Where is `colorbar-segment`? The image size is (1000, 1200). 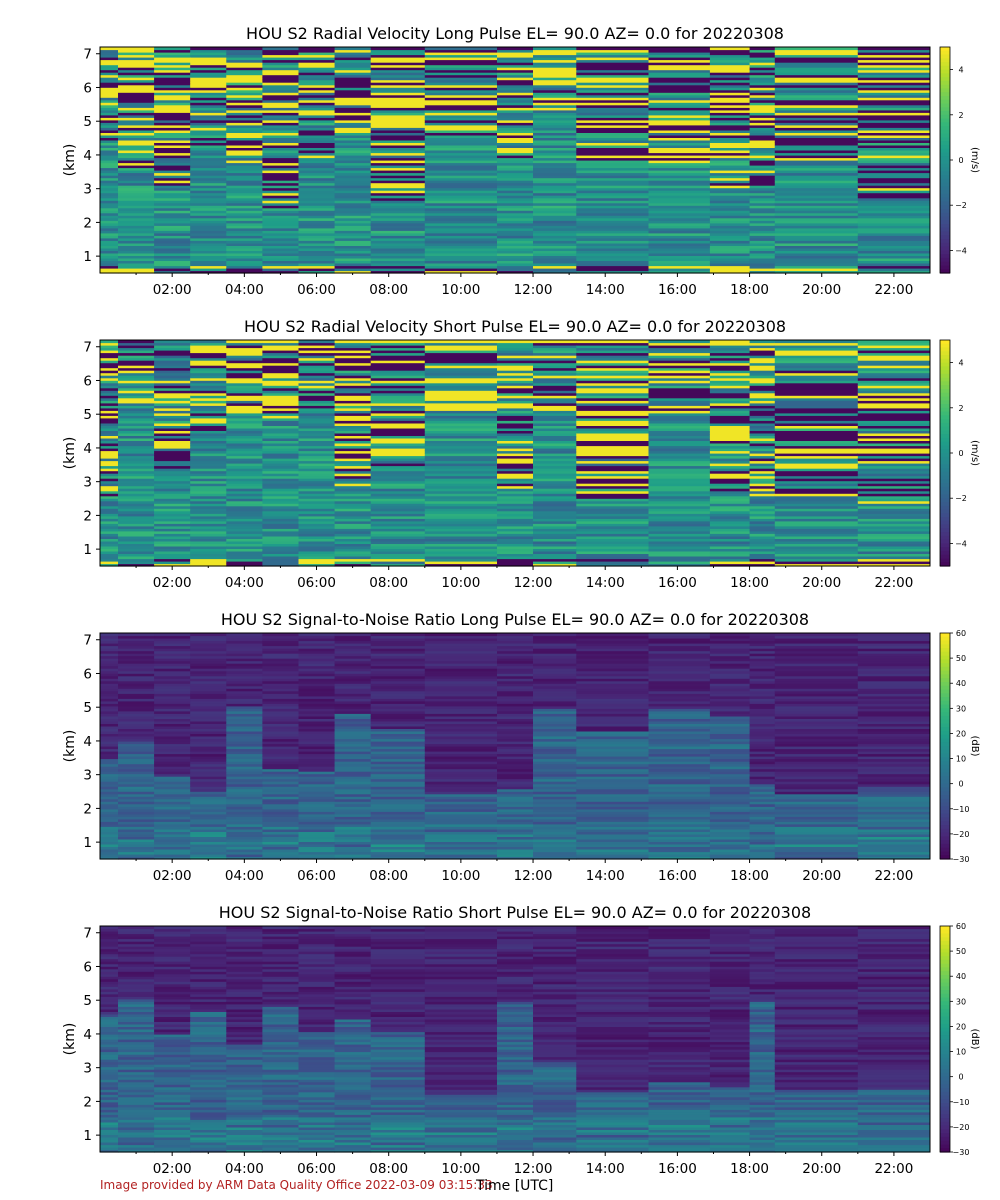 colorbar-segment is located at coordinates (945, 357).